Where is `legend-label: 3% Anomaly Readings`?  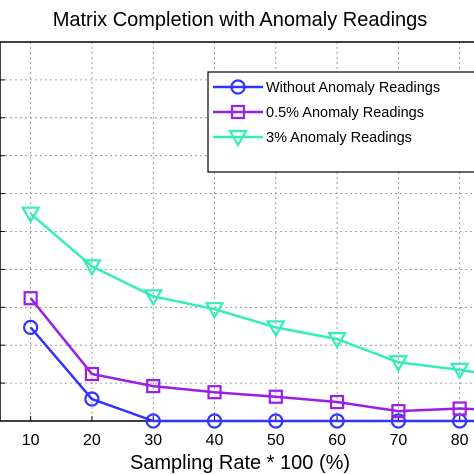
legend-label: 3% Anomaly Readings is located at coordinates (339, 138).